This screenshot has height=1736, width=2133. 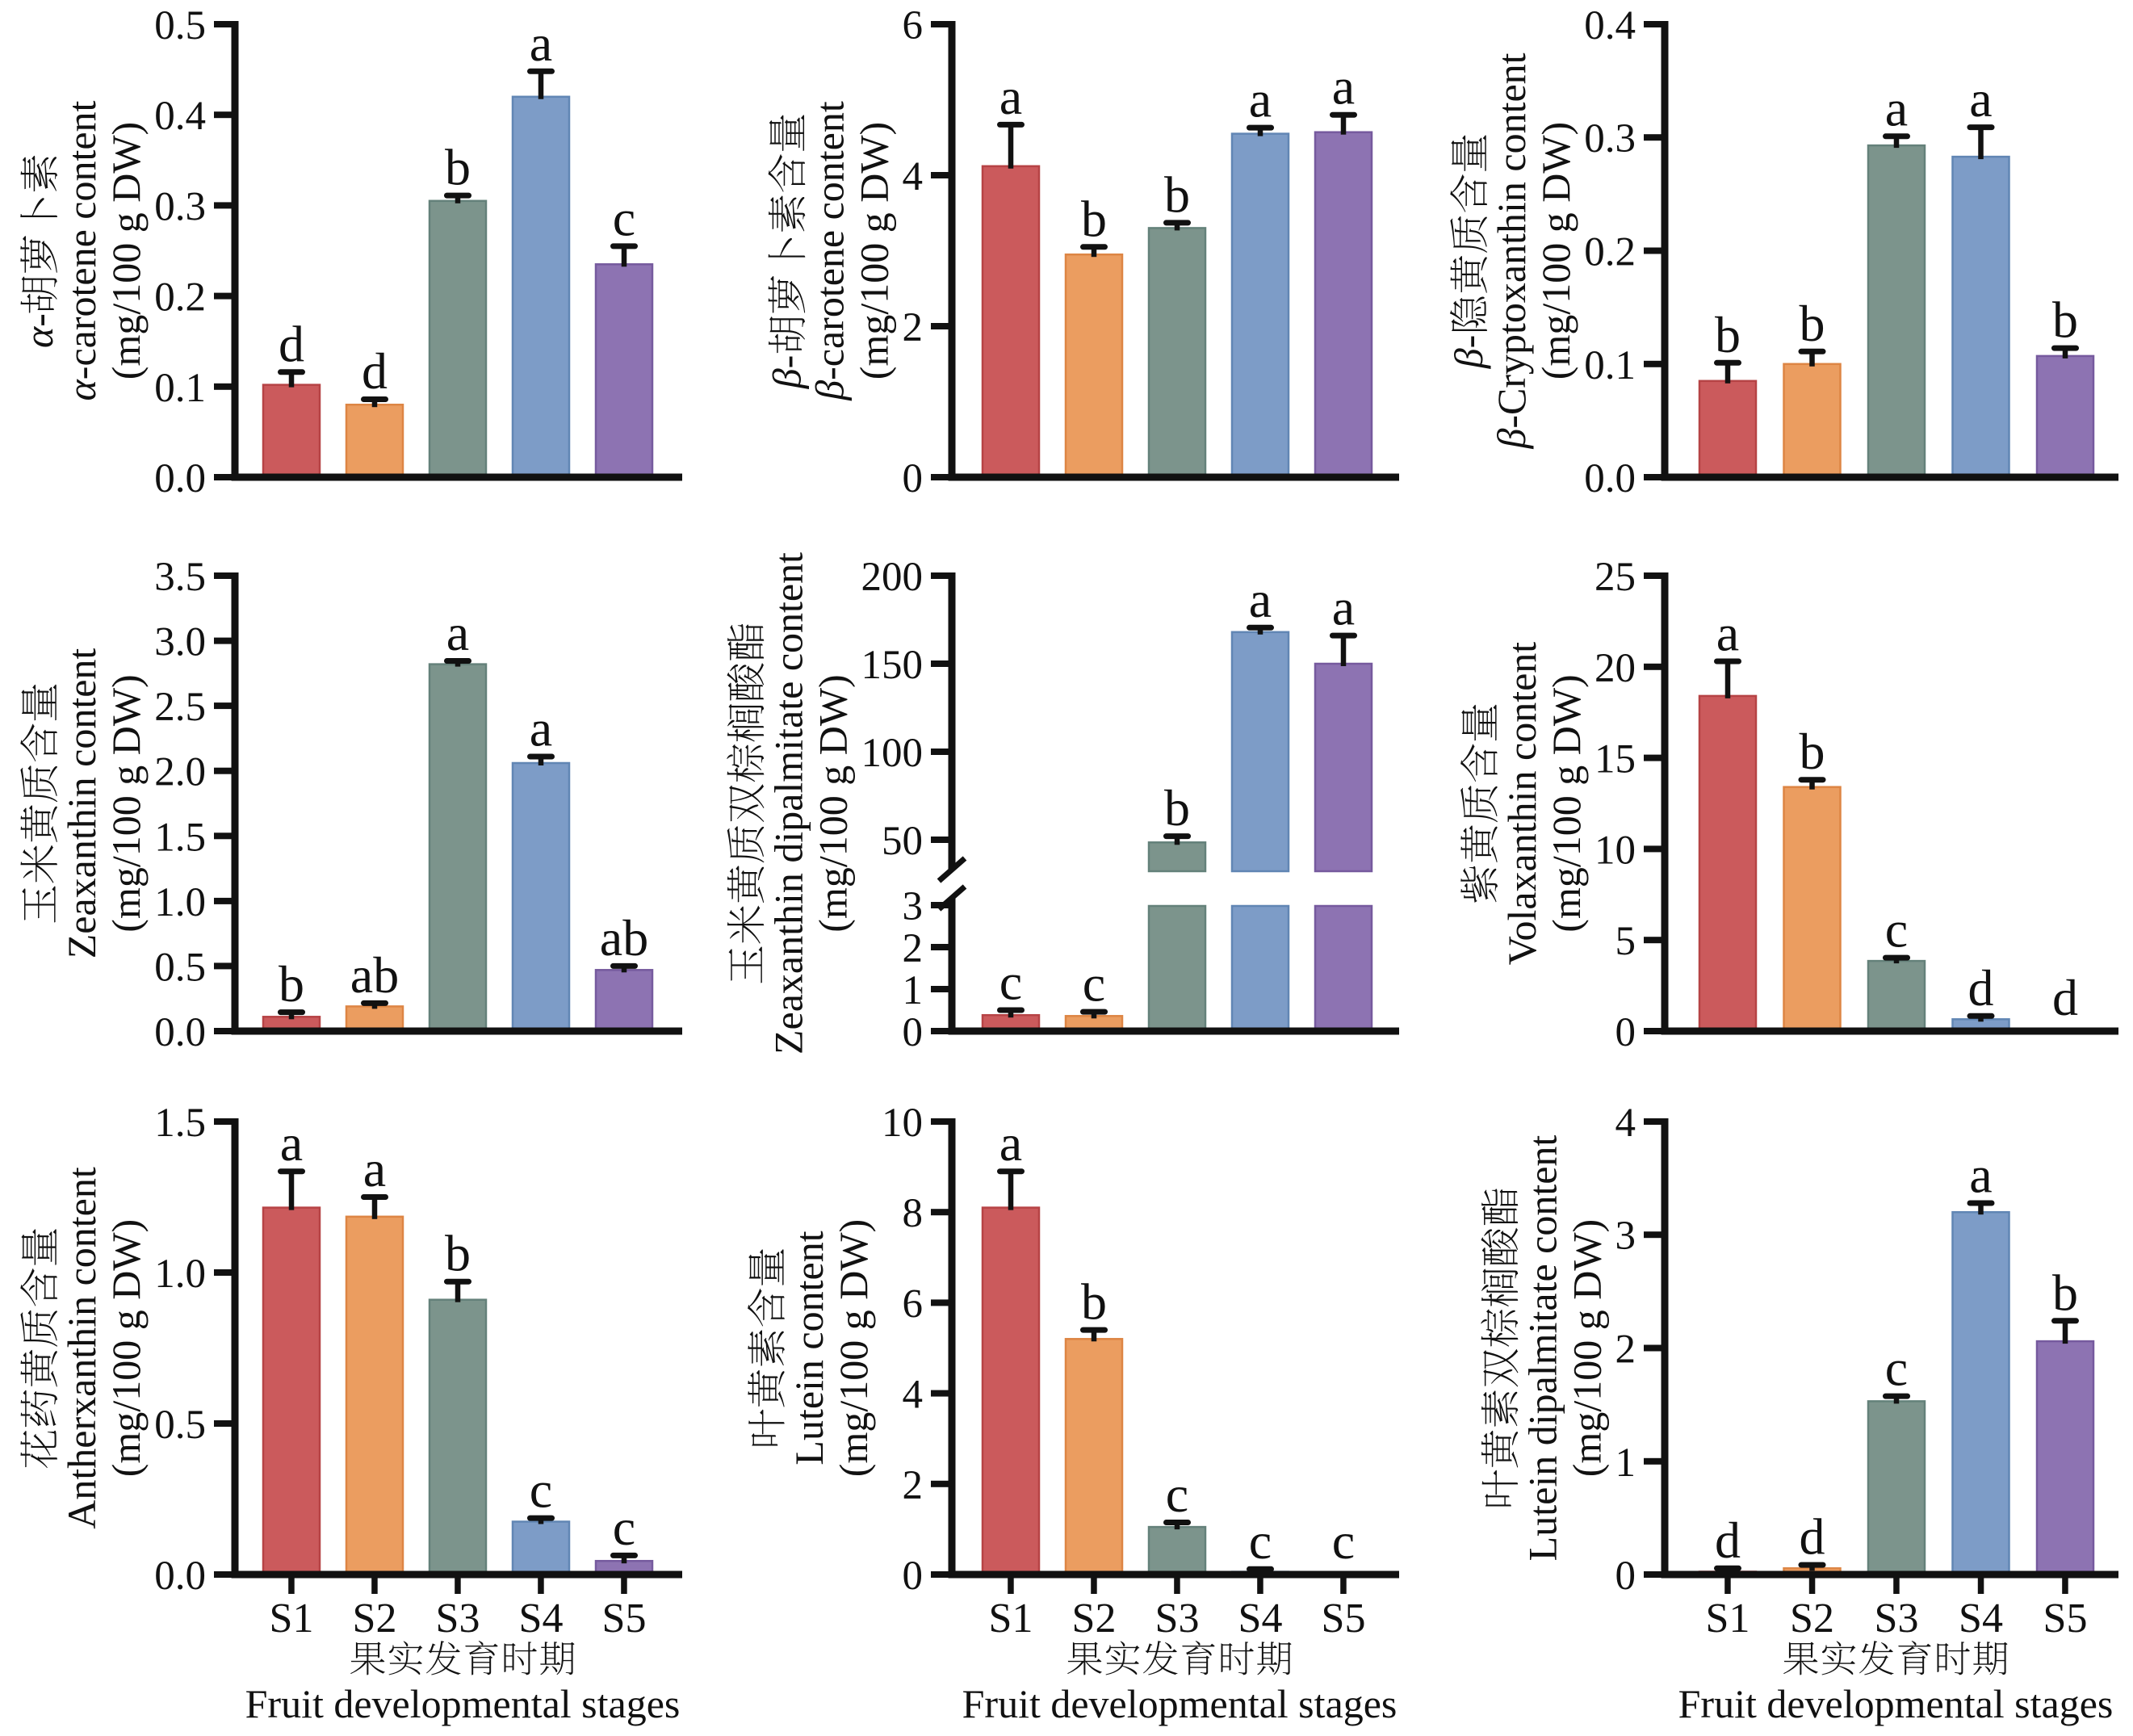 What do you see at coordinates (375, 975) in the screenshot?
I see `svg-text: ab` at bounding box center [375, 975].